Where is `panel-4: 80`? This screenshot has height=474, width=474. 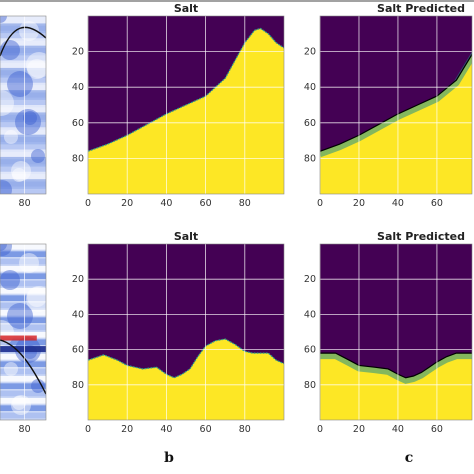
panel-4: 80 is located at coordinates (23, 339).